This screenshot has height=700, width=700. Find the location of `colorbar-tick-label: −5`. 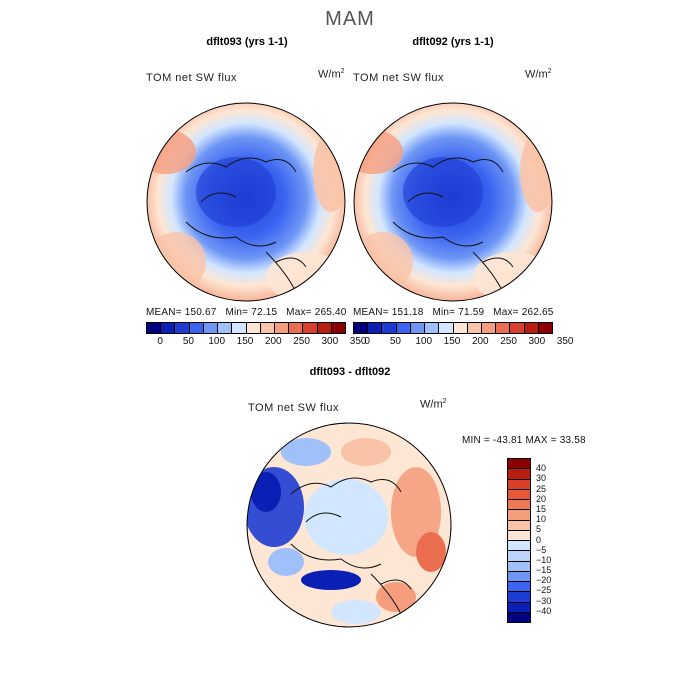

colorbar-tick-label: −5 is located at coordinates (541, 549).